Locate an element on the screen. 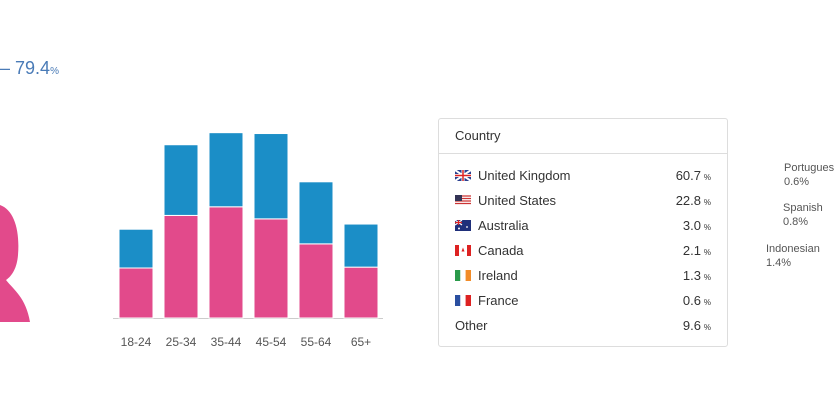 The image size is (840, 400). x-tick-label: 18-24 is located at coordinates (136, 342).